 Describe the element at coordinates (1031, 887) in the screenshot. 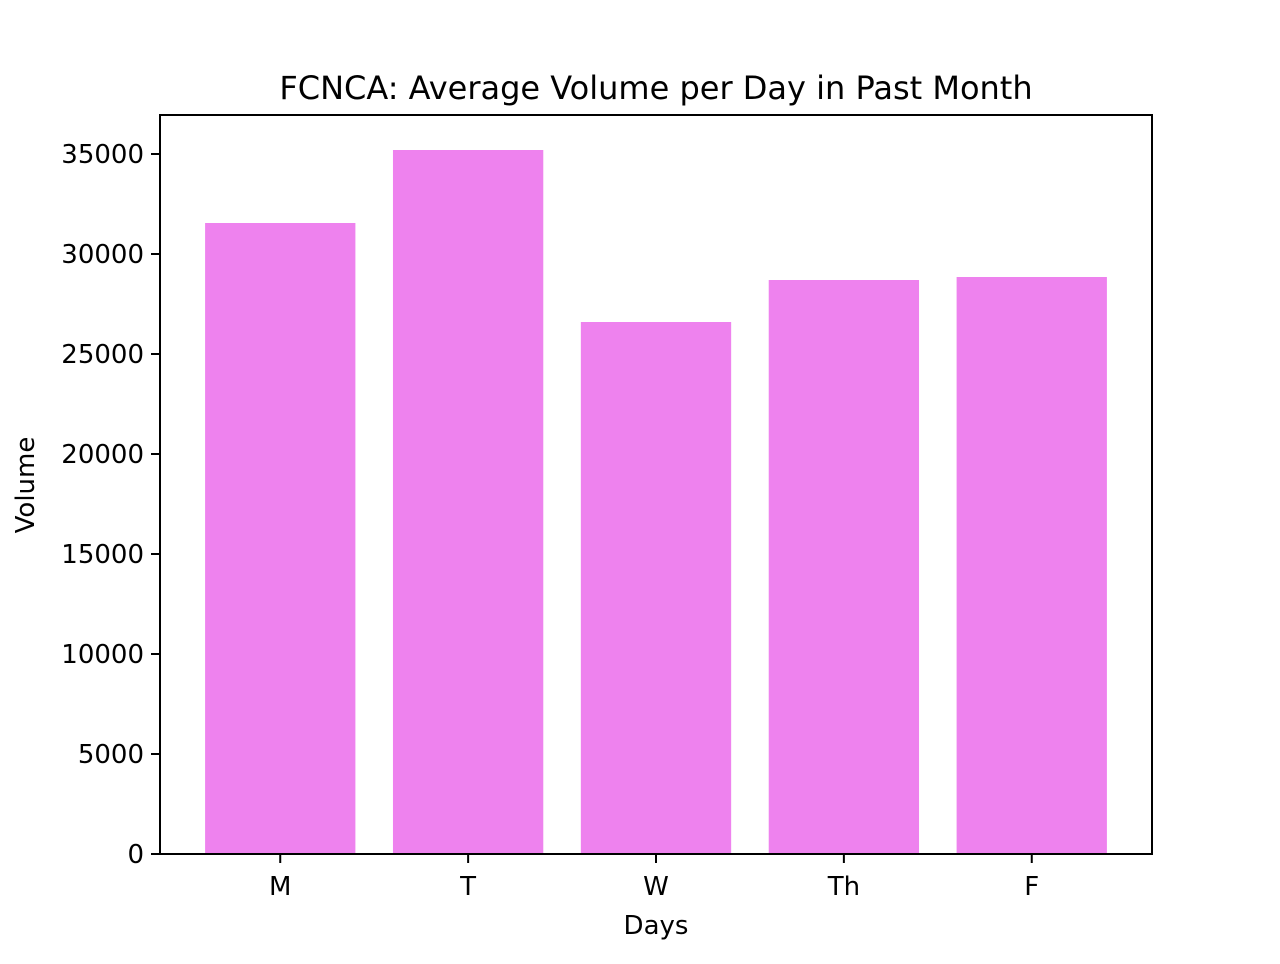

I see `x-tick-label: F` at that location.